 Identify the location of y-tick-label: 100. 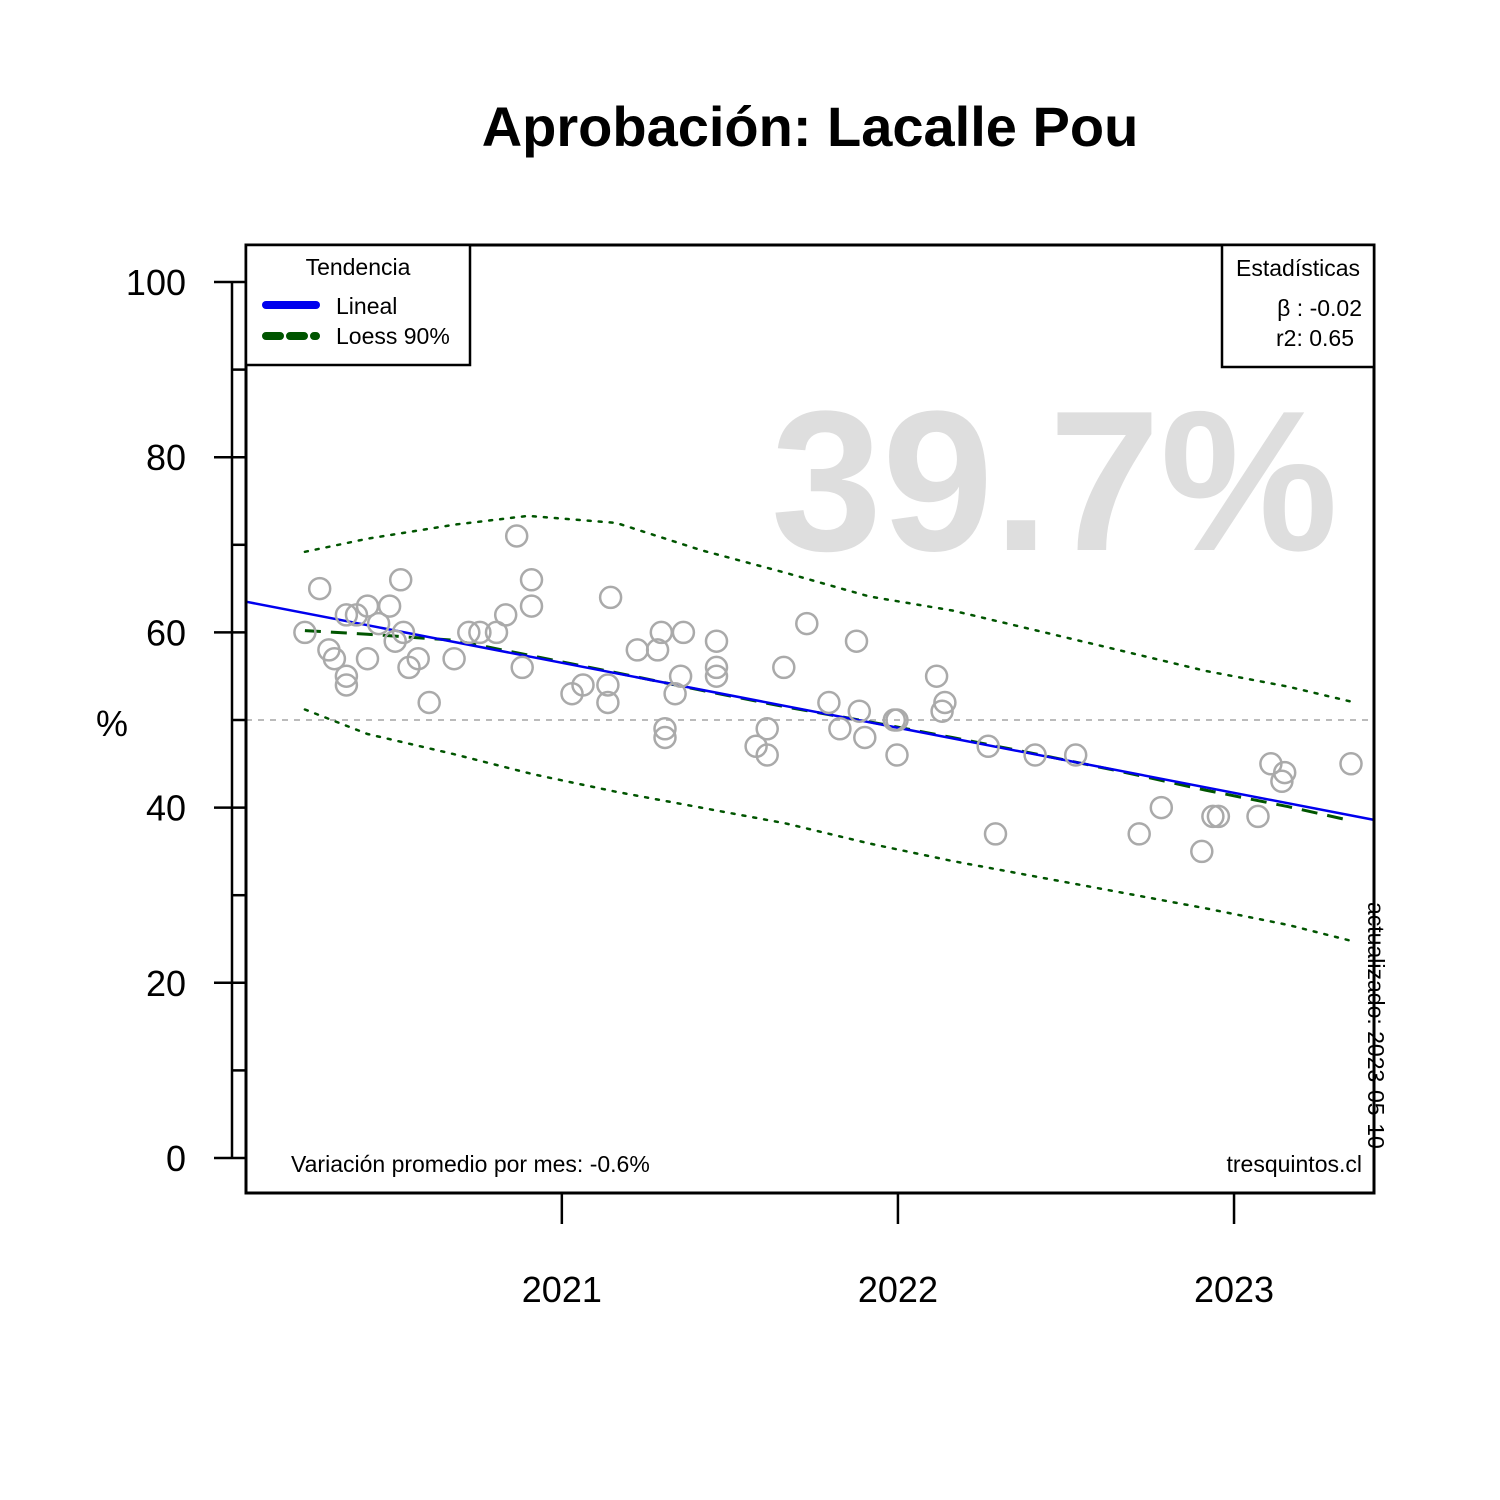
(156, 282).